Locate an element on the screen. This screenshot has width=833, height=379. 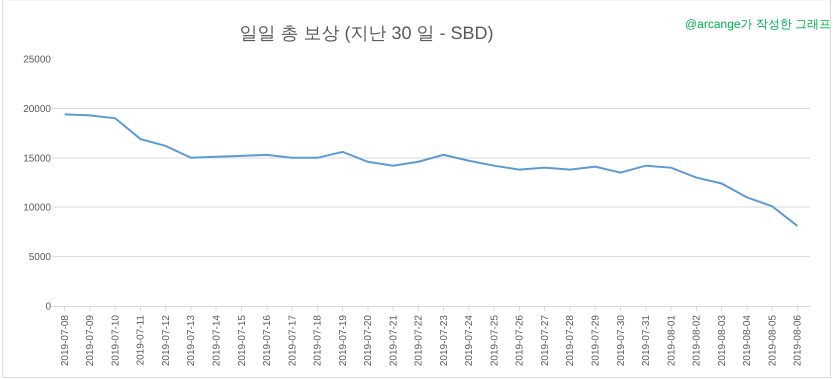
x-tick-label: 2019-07-25 is located at coordinates (494, 340).